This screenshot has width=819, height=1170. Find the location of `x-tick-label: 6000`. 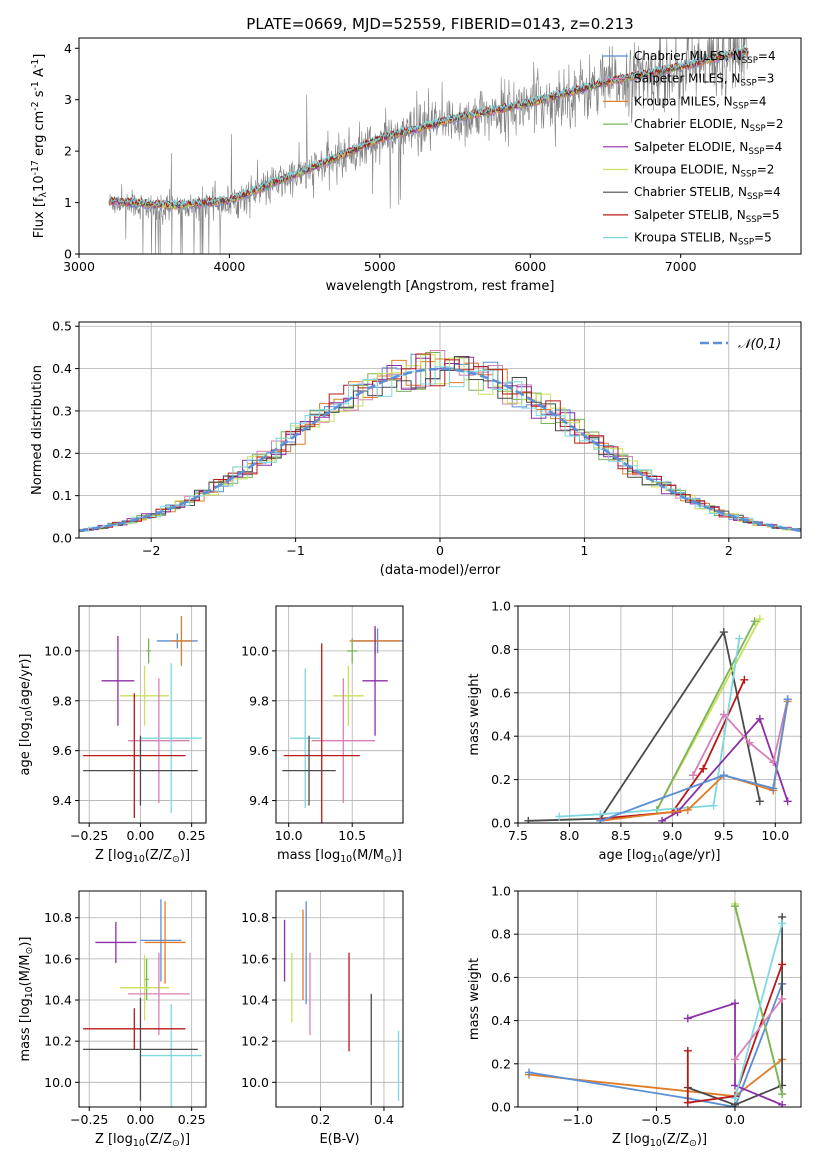

x-tick-label: 6000 is located at coordinates (530, 266).